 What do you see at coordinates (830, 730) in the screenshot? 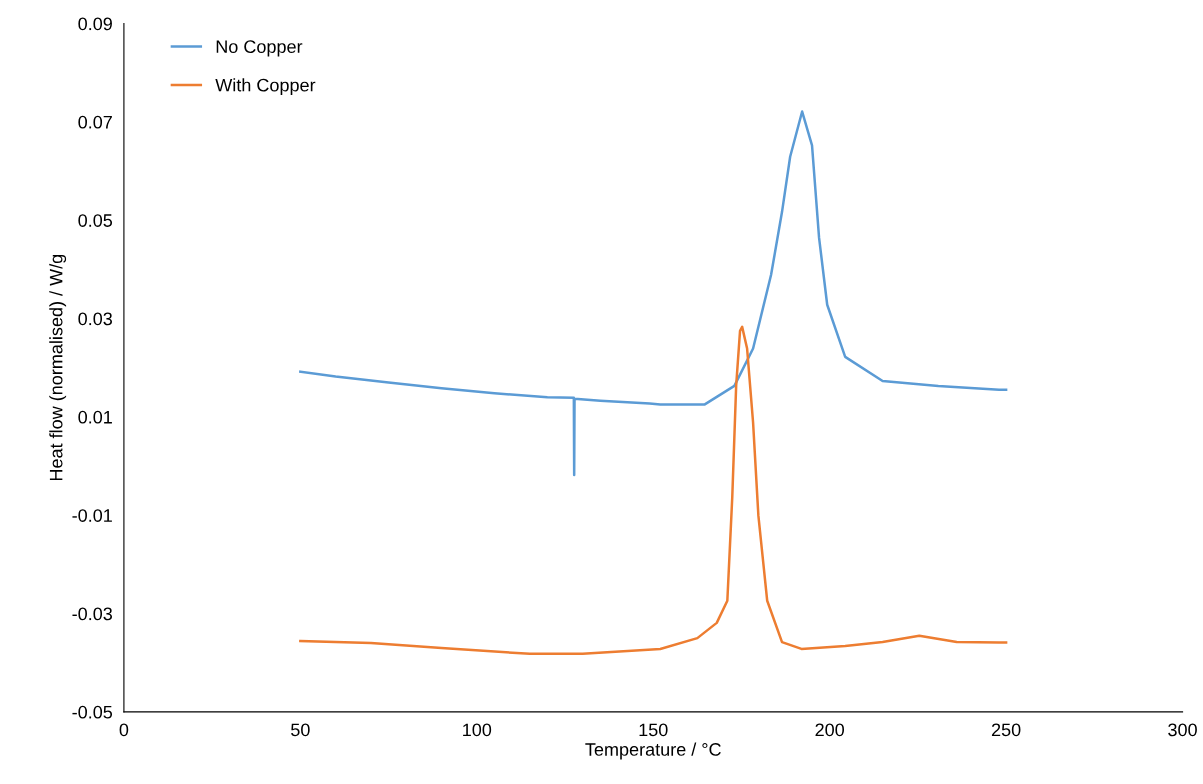
I see `x-tick-label: 200` at bounding box center [830, 730].